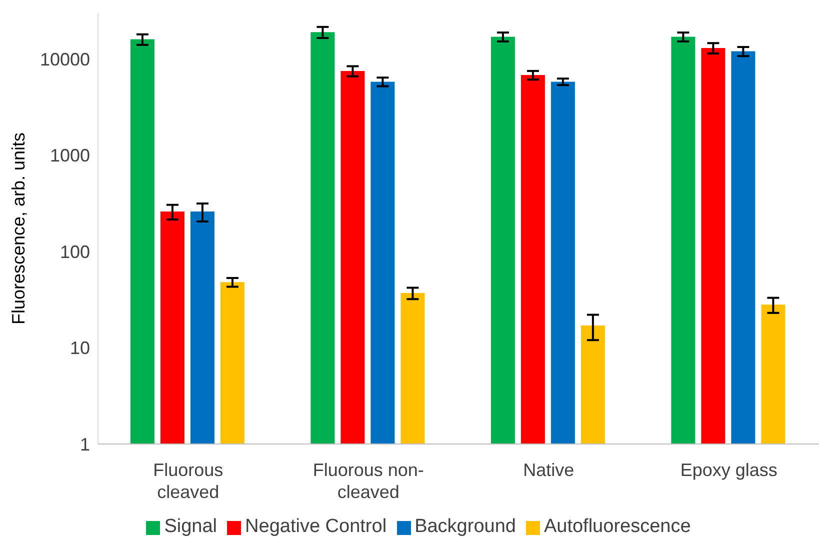 The height and width of the screenshot is (546, 832). I want to click on y-tick-label: 1, so click(85, 444).